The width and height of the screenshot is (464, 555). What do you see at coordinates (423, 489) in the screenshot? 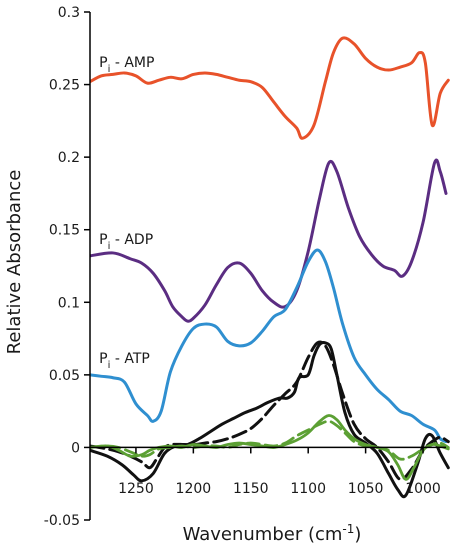
I see `x-tick-label: 1000` at bounding box center [423, 489].